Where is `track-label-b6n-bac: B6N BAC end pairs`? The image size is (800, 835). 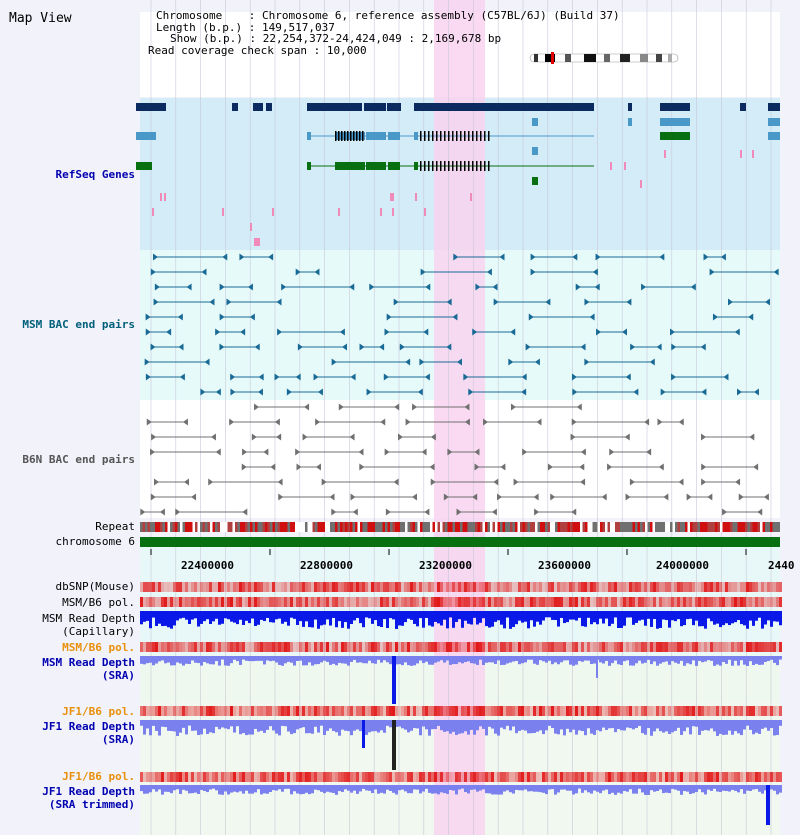
track-label-b6n-bac: B6N BAC end pairs is located at coordinates (78, 459).